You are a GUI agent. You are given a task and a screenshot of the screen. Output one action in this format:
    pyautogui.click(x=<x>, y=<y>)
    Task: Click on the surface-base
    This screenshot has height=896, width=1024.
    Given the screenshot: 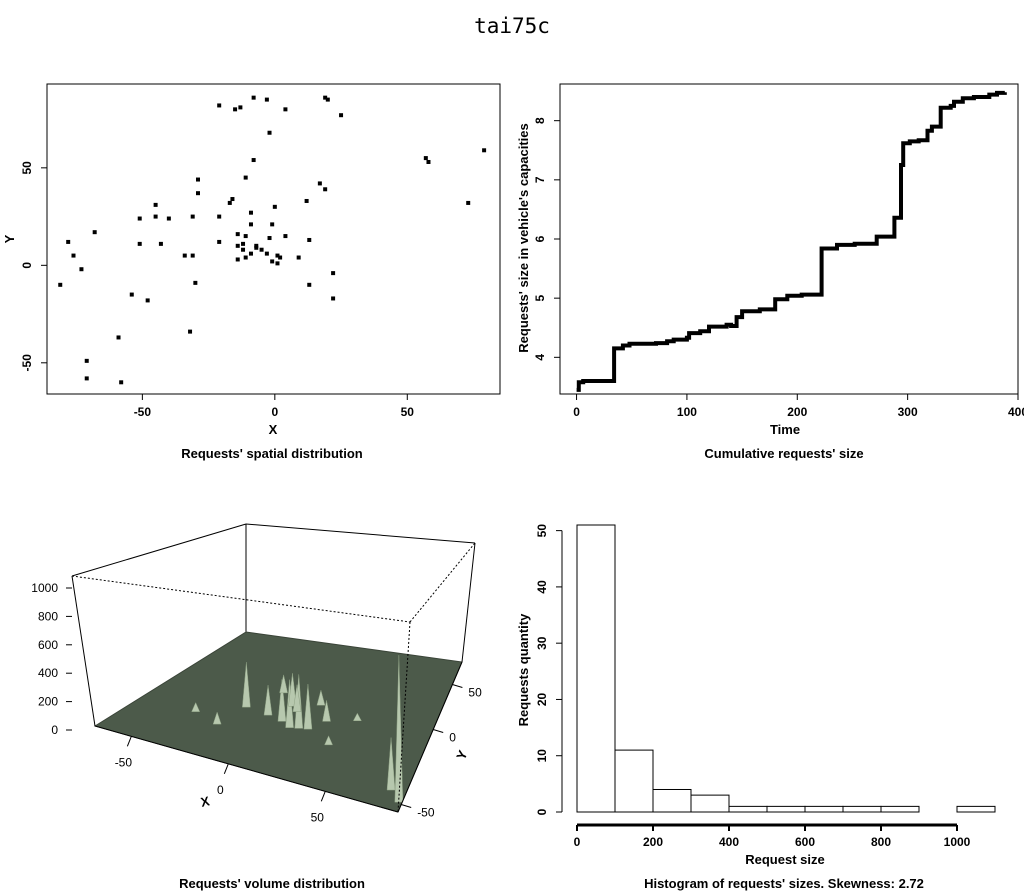 What is the action you would take?
    pyautogui.click(x=278, y=722)
    